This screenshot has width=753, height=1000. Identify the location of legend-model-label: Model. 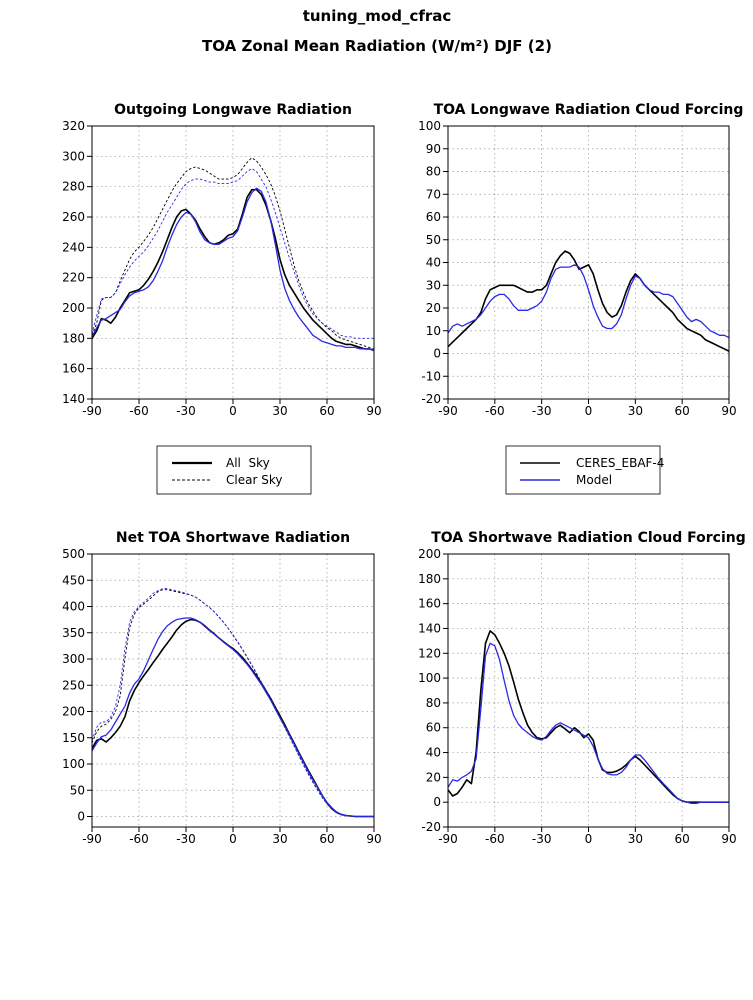
(594, 480).